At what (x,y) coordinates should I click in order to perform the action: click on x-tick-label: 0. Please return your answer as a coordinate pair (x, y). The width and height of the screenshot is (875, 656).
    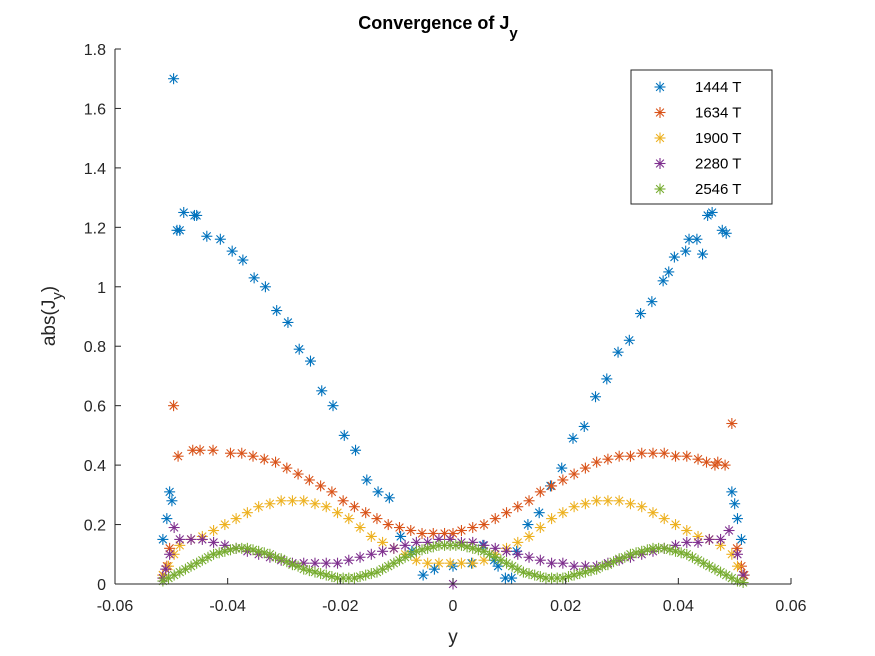
    Looking at the image, I should click on (453, 606).